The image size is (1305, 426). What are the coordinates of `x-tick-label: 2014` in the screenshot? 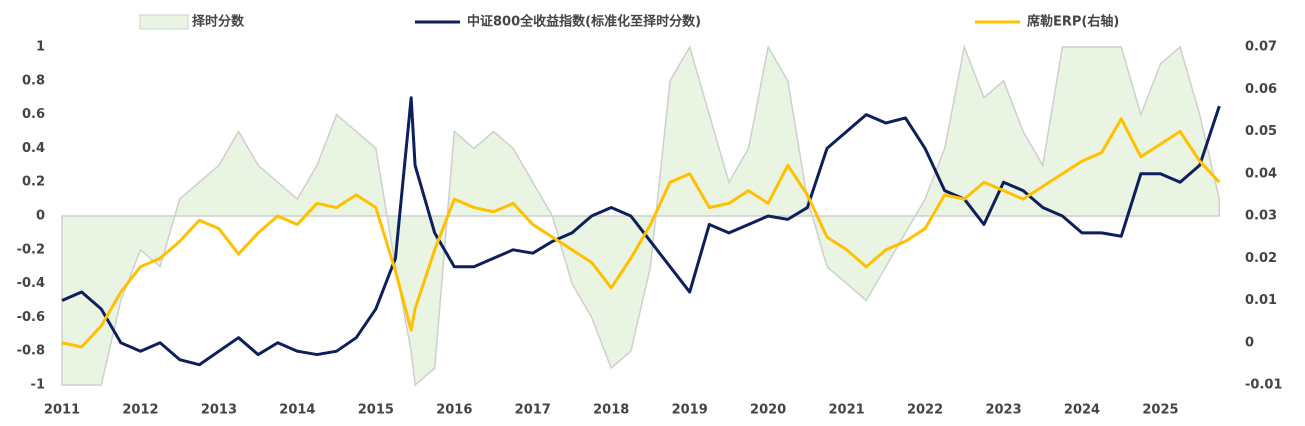 It's located at (297, 410).